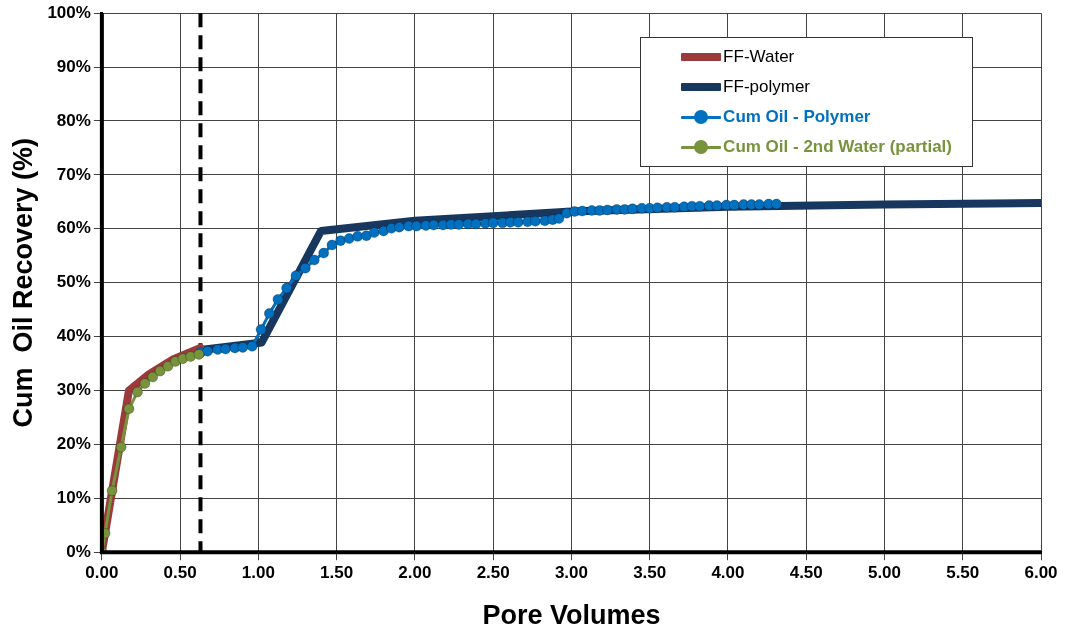 This screenshot has width=1067, height=641. I want to click on legend-label: FF-Water, so click(759, 57).